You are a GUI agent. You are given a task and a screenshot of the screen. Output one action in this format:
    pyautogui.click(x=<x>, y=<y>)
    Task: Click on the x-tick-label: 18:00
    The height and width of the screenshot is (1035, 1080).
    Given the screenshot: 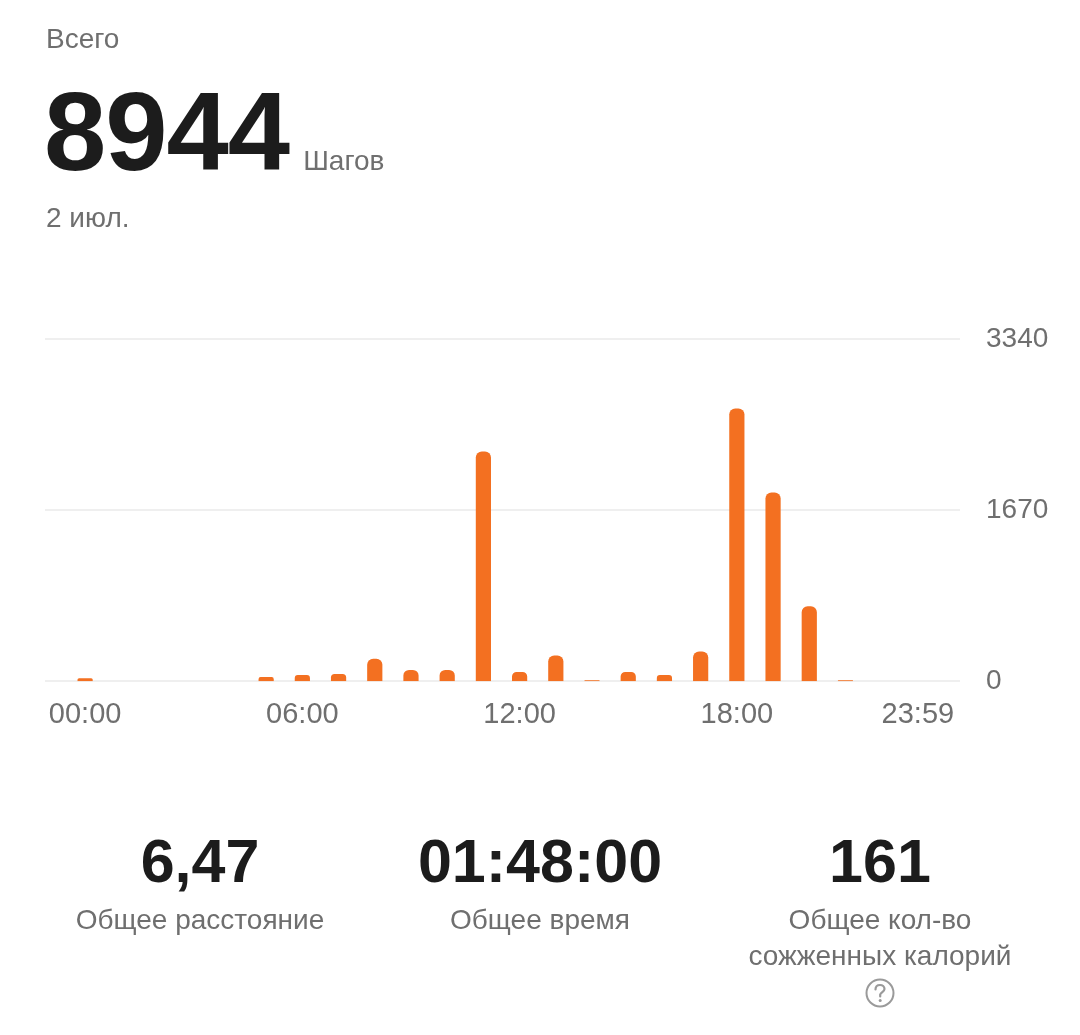 What is the action you would take?
    pyautogui.click(x=737, y=712)
    